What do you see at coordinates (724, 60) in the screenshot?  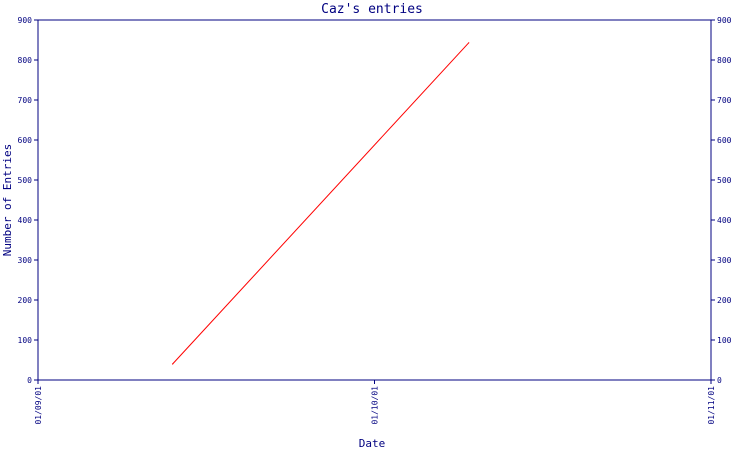 I see `y-tick-label-right: 800` at bounding box center [724, 60].